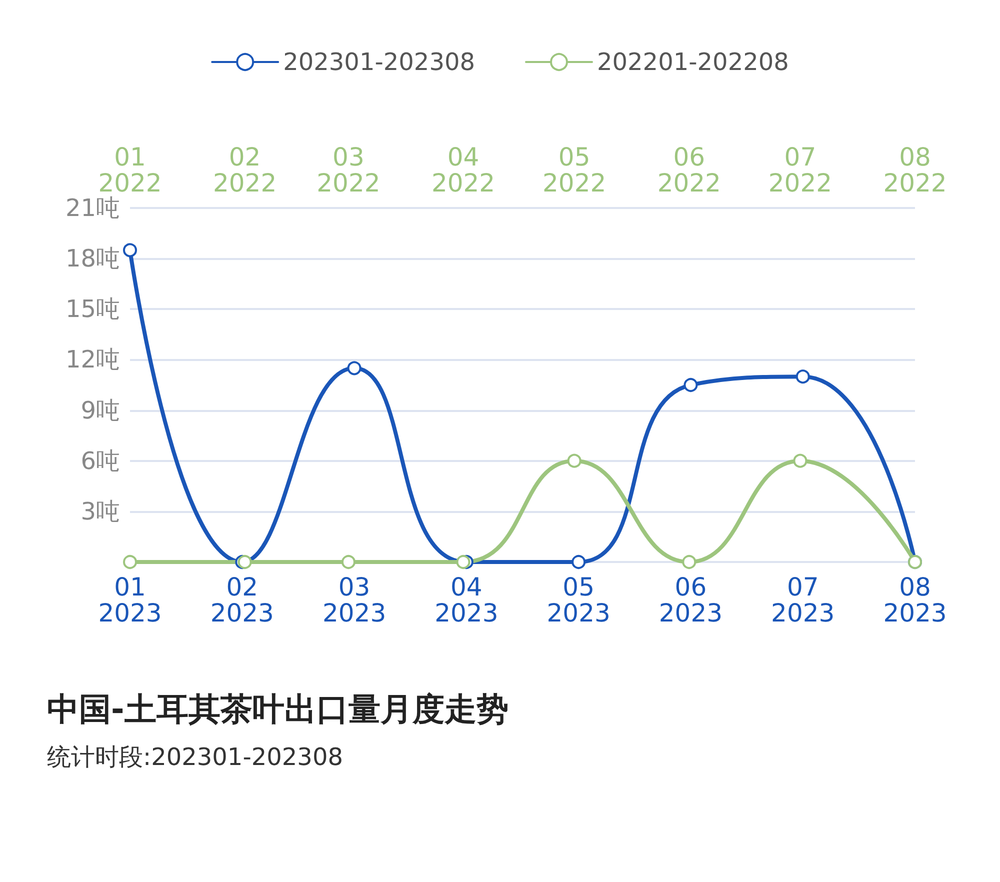  I want to click on x-tick-label: 06 2023, so click(690, 600).